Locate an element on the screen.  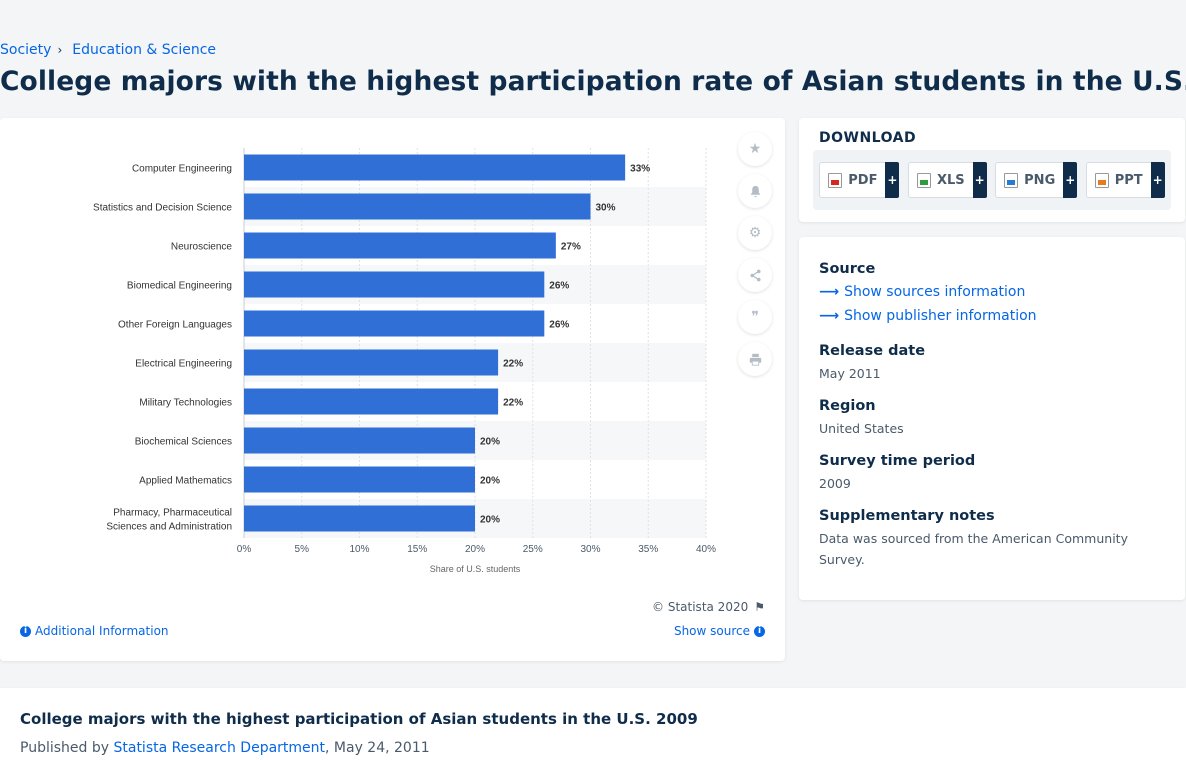
download-buttons: PDF + XLS + PNG + PPT + is located at coordinates (992, 180).